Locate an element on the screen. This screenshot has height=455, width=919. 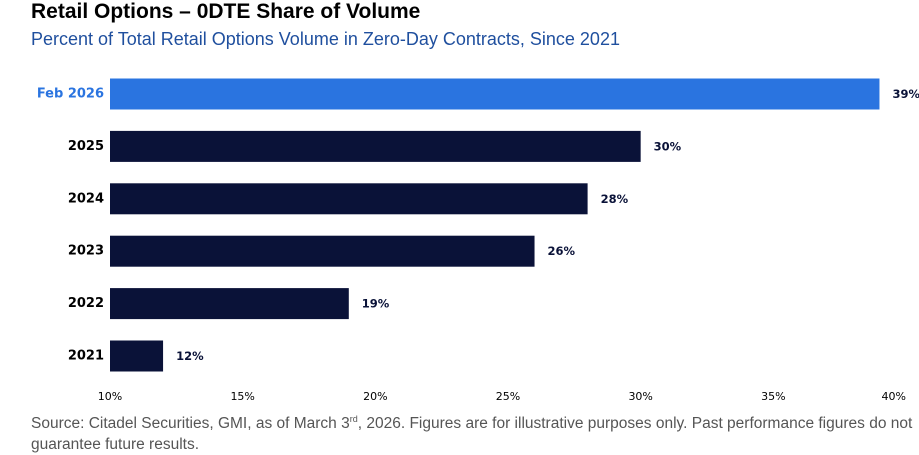
category-label-2021: 2021 is located at coordinates (86, 356).